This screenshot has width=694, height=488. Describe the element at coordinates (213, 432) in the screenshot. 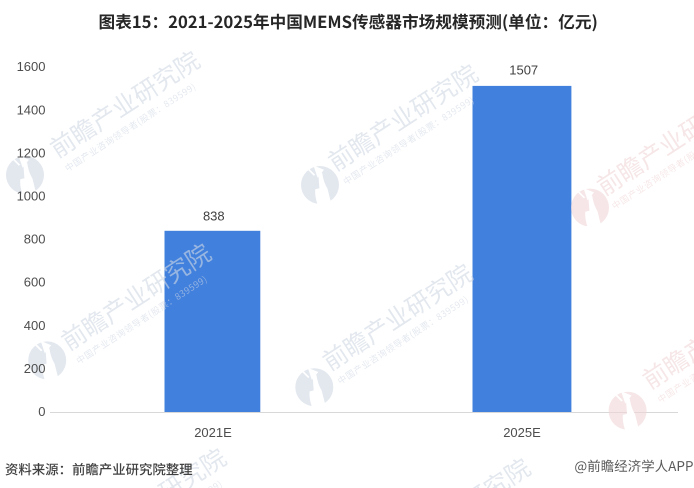

I see `svg-text: 2021E` at that location.